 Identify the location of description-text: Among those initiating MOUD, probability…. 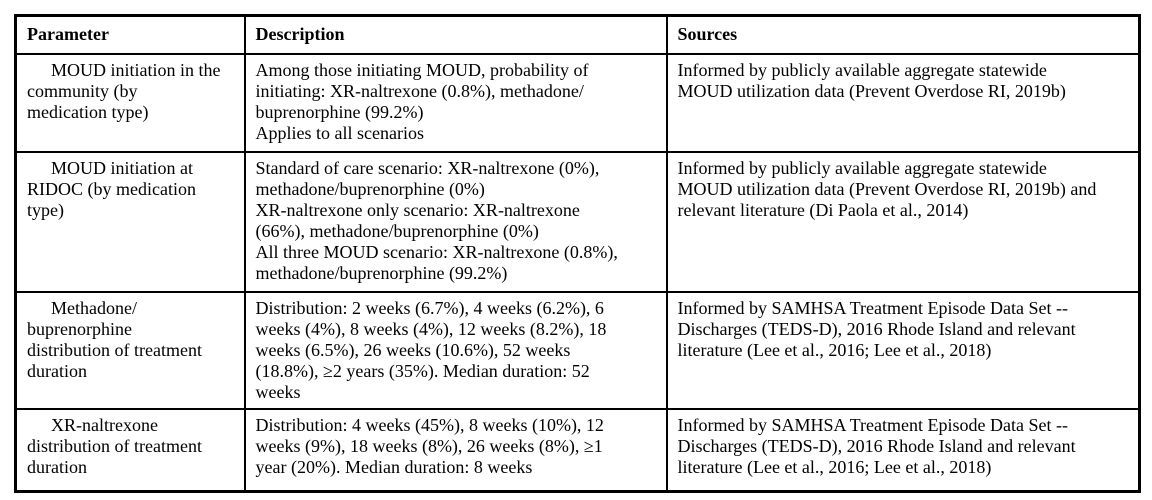
(422, 101).